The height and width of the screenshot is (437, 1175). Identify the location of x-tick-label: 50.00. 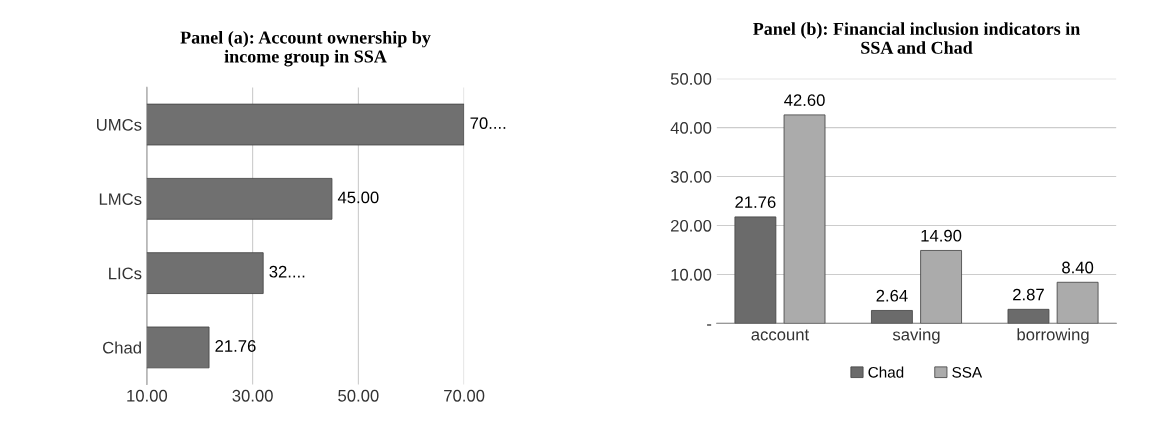
(358, 395).